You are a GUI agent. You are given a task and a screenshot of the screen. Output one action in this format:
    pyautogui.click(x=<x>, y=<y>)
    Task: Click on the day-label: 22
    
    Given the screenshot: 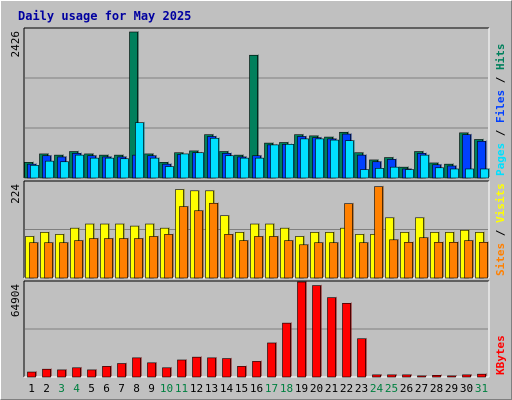 What is the action you would take?
    pyautogui.click(x=346, y=388)
    